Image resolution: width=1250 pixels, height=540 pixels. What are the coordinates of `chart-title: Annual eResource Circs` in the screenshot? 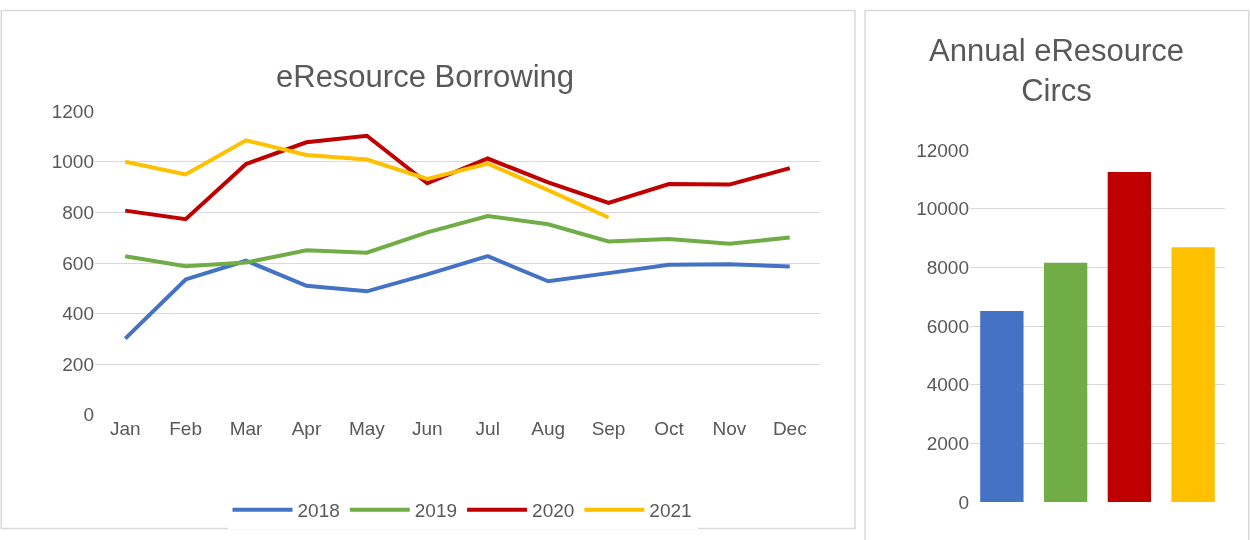 It's located at (1057, 71).